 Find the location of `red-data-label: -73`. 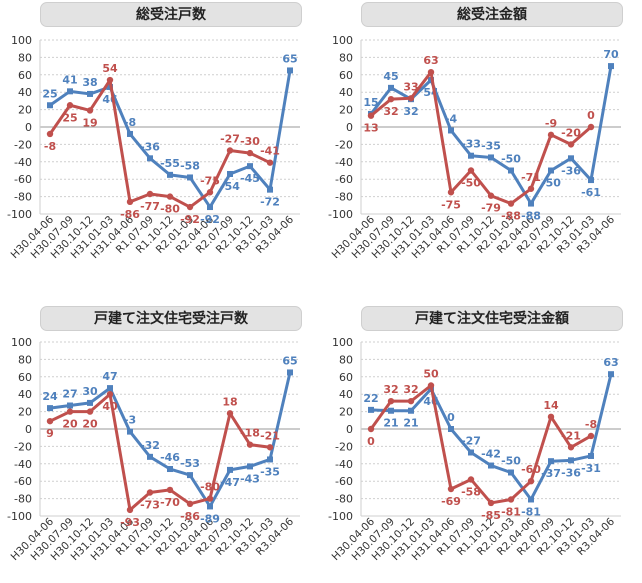

red-data-label: -73 is located at coordinates (150, 505).